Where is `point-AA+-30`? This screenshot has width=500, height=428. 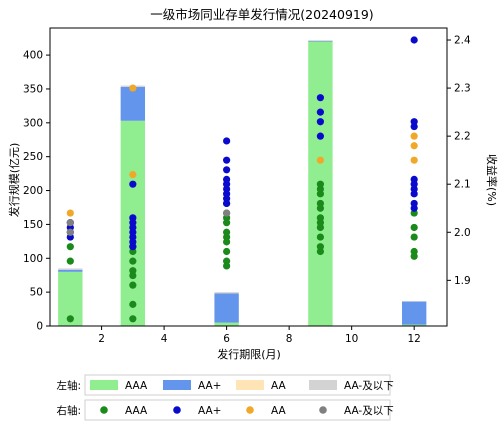
point-AA+-30 is located at coordinates (414, 179).